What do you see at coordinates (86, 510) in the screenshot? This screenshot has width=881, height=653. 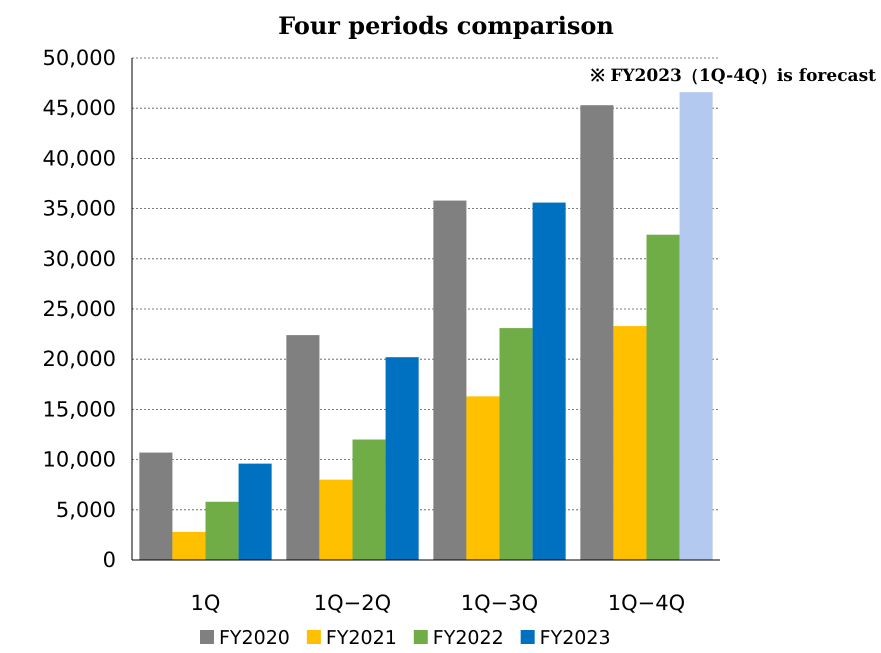 I see `y-tick-label: 5,000` at bounding box center [86, 510].